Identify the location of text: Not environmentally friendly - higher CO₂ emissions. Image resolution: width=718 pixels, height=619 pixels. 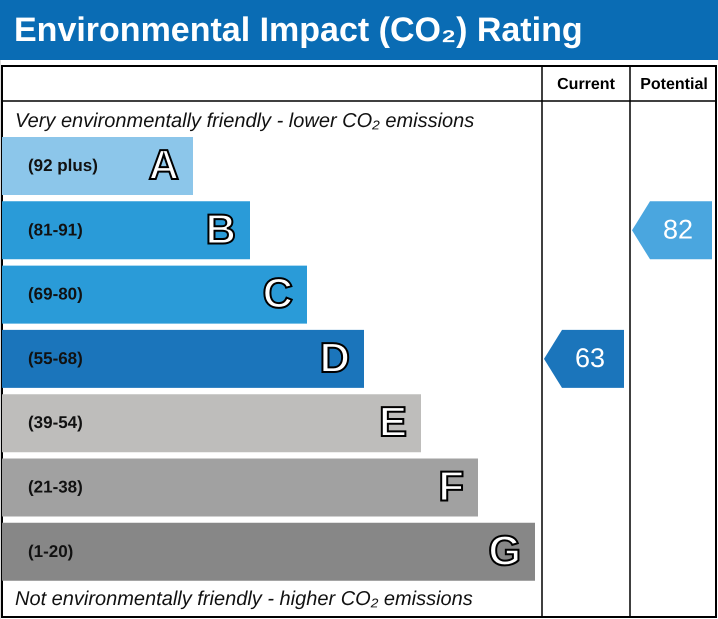
(244, 599).